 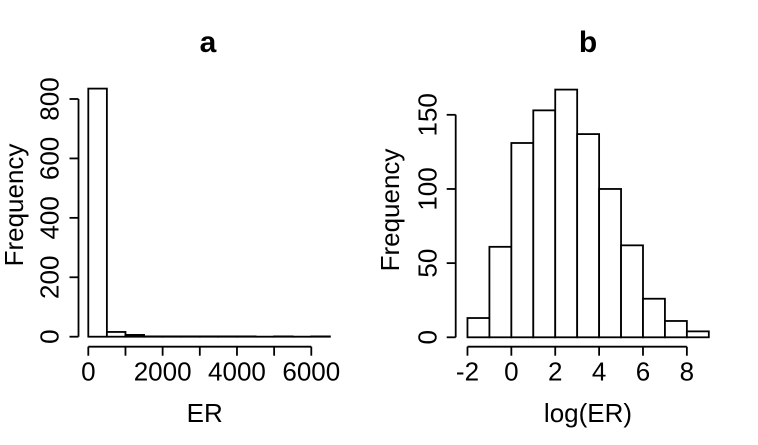 What do you see at coordinates (311, 372) in the screenshot?
I see `x-tick-label: 6000` at bounding box center [311, 372].